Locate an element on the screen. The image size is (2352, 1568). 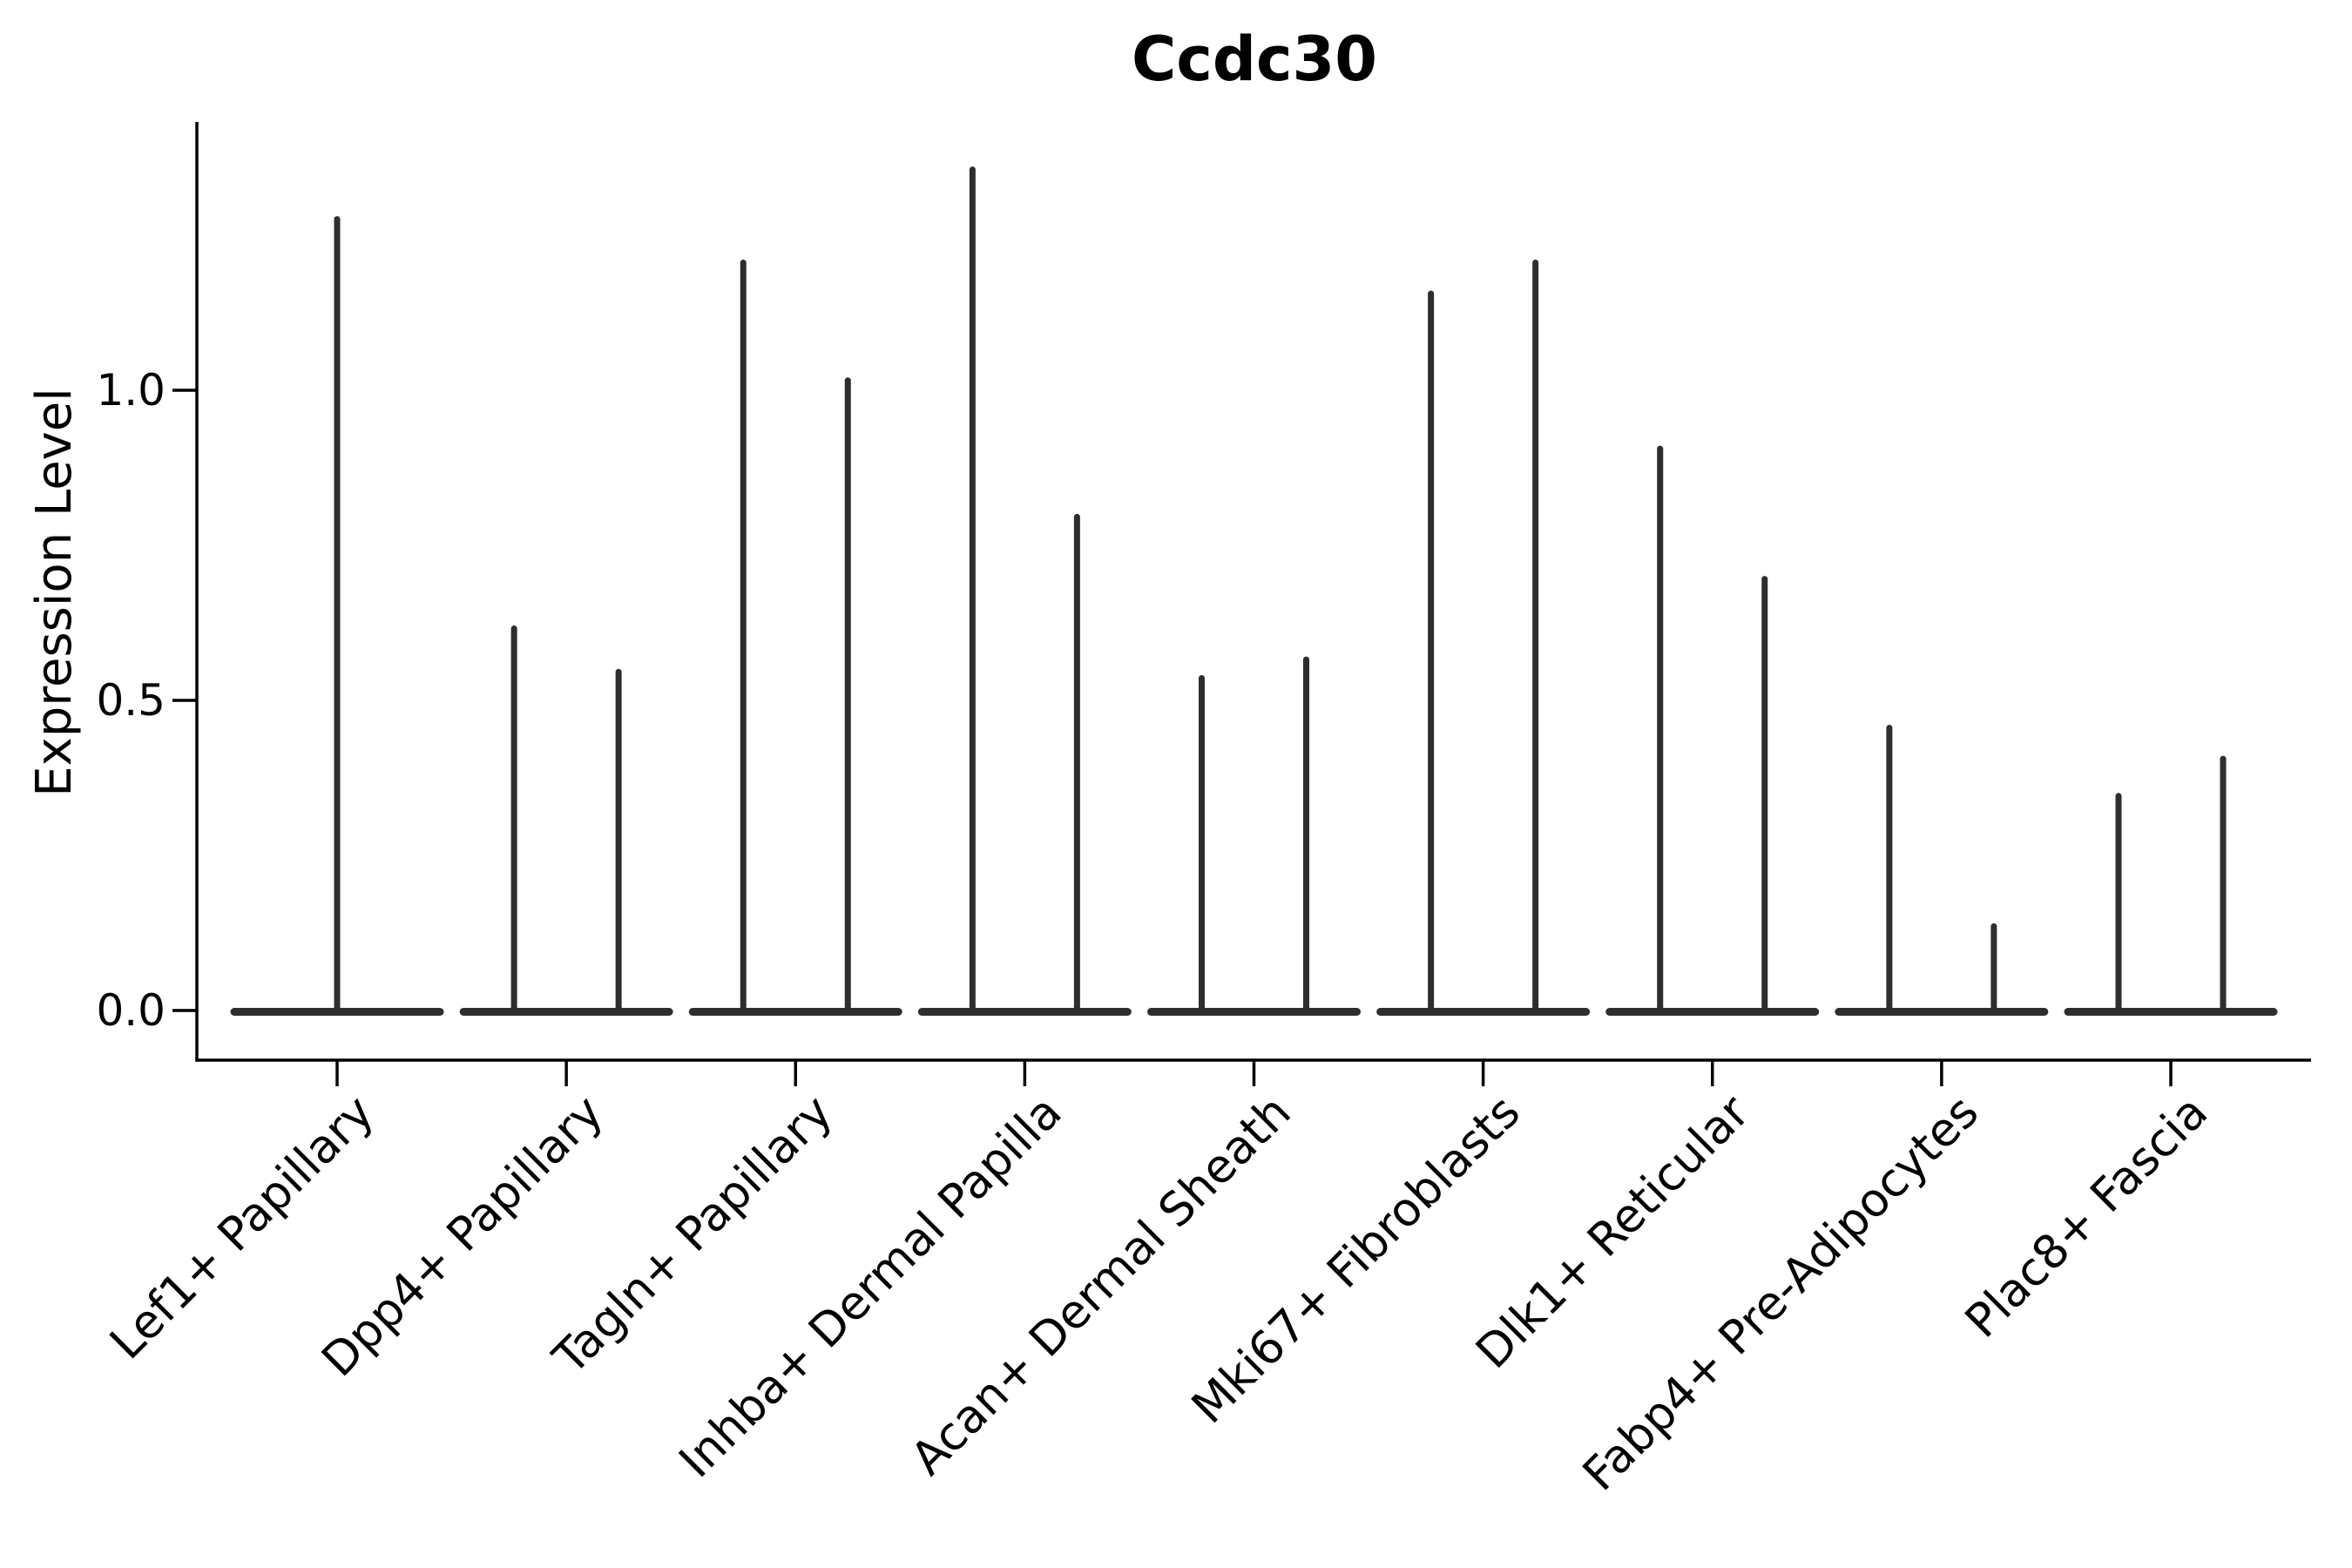
y-tick-label: 1.0 is located at coordinates (131, 390).